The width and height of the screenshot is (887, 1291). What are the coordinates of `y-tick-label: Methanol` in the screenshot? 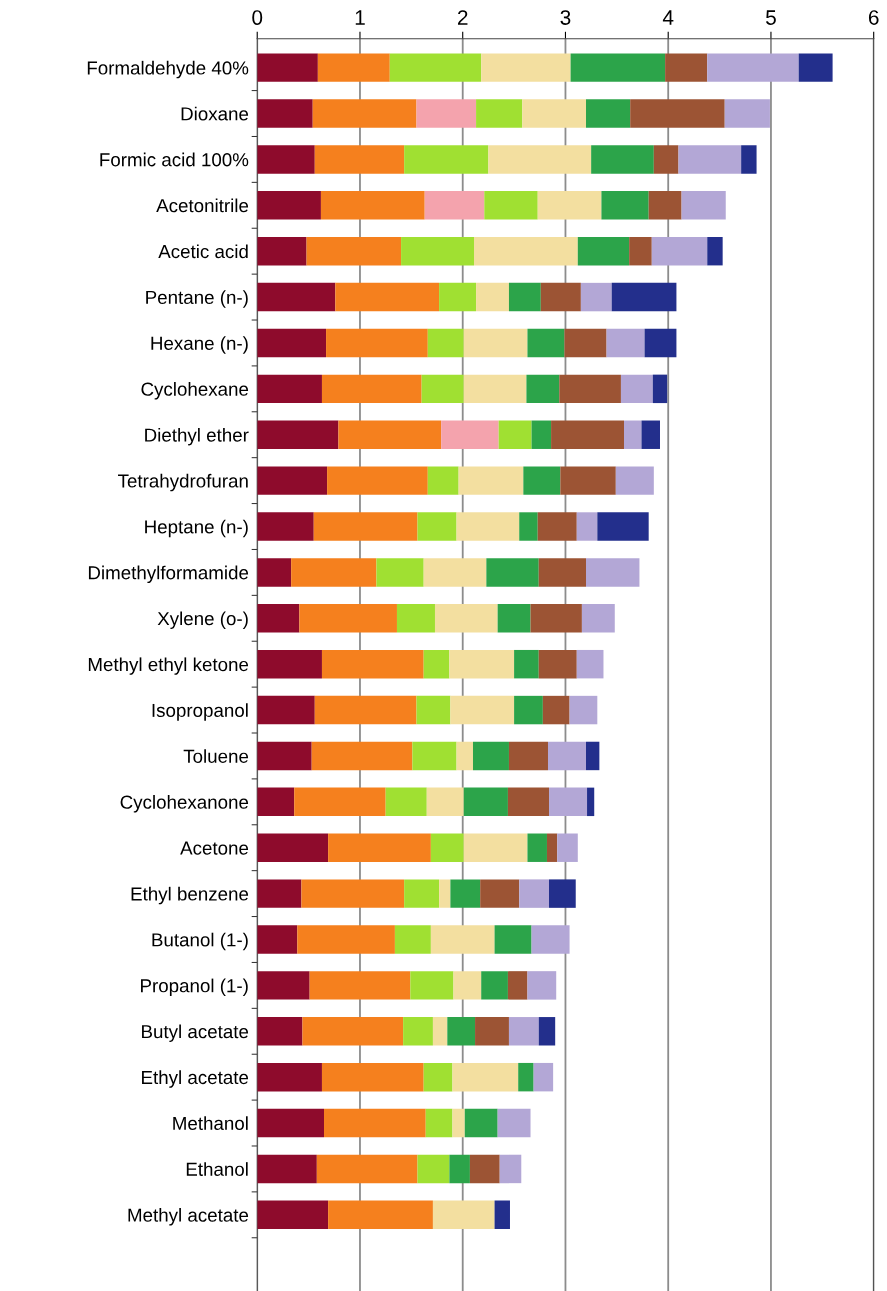 It's located at (210, 1123).